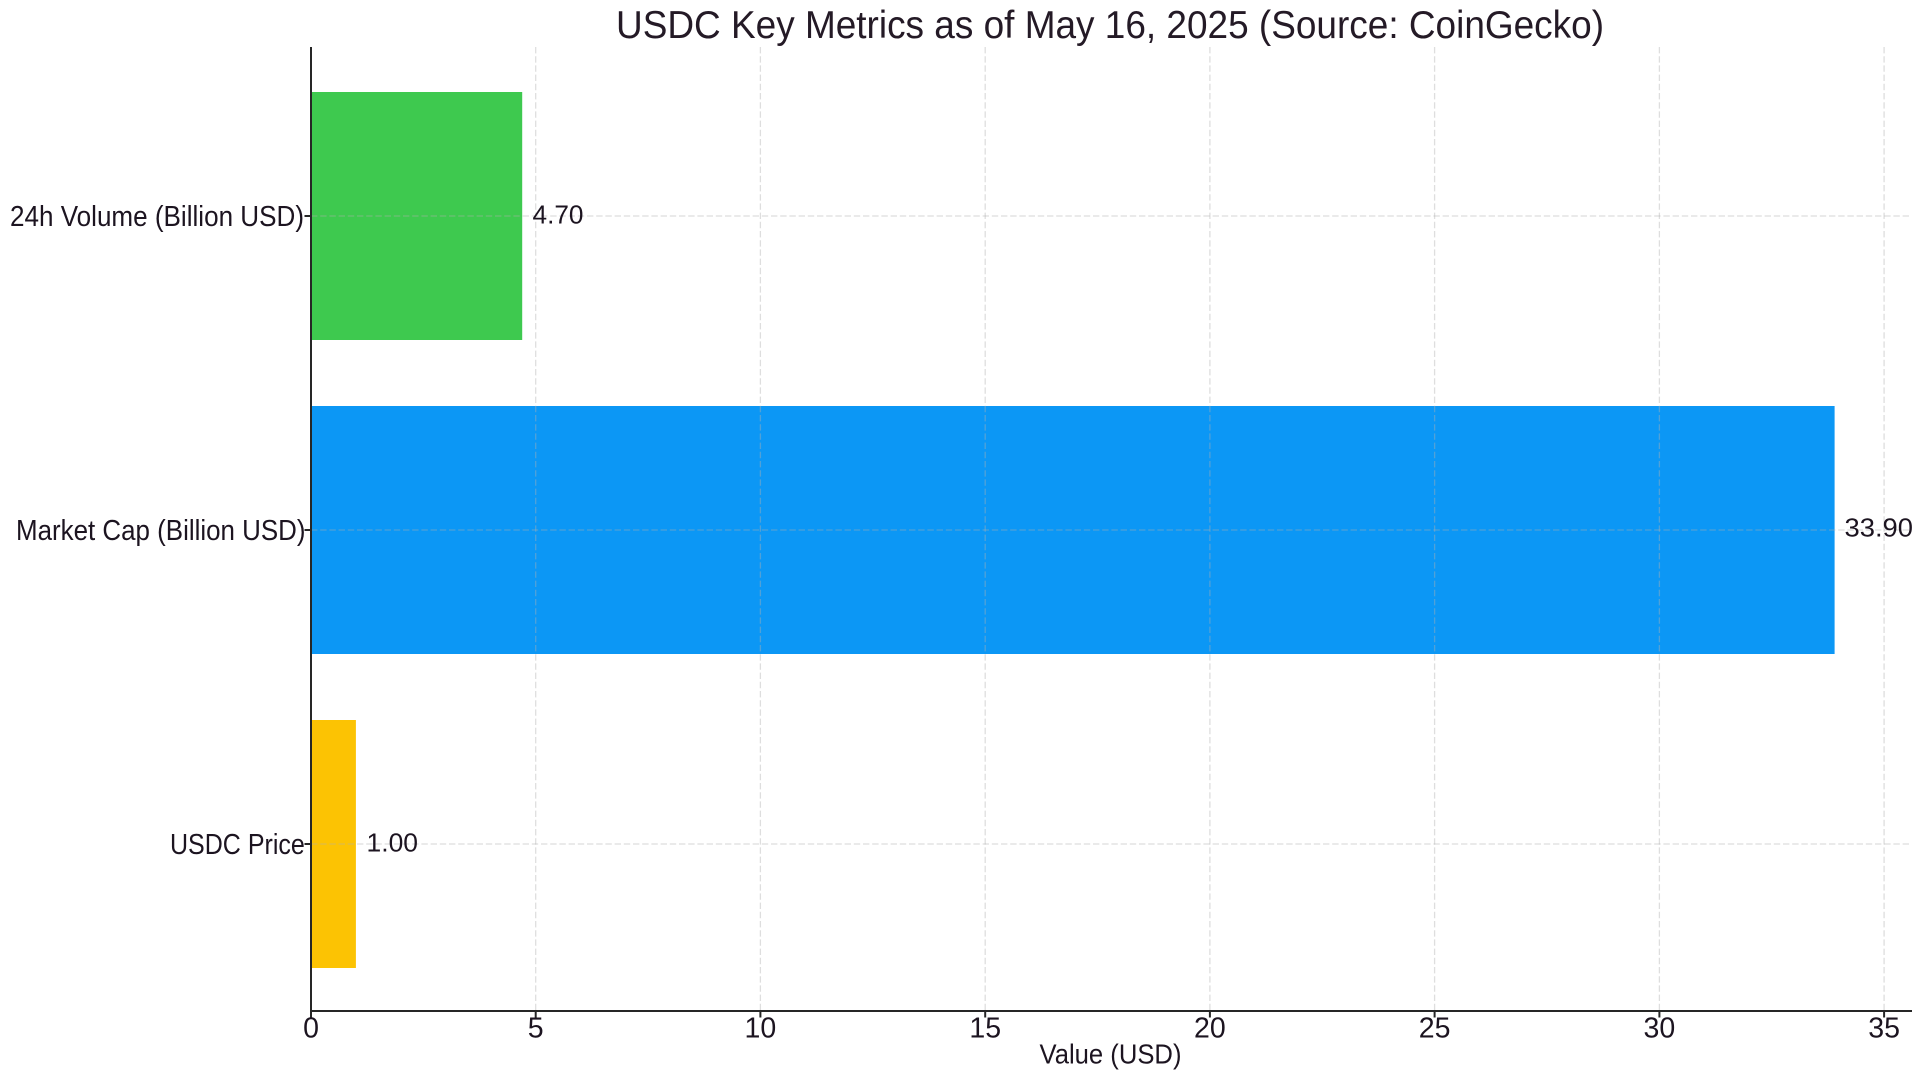 This screenshot has width=1920, height=1080. I want to click on svg-text: 20, so click(1210, 1029).